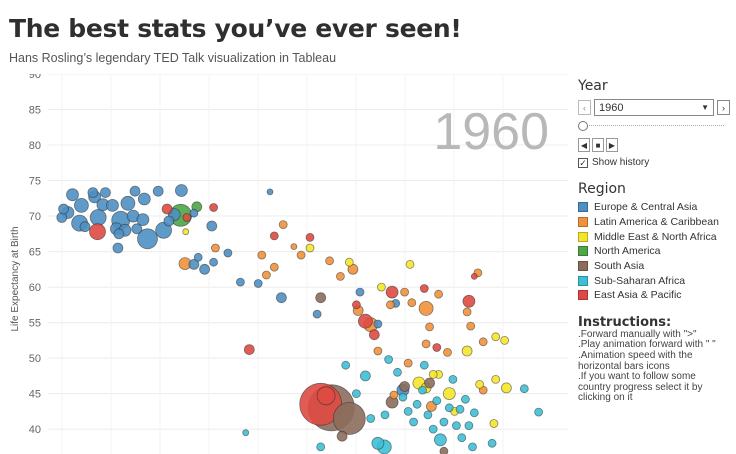 The width and height of the screenshot is (736, 454). Describe the element at coordinates (654, 236) in the screenshot. I see `legend-item-middle-east-north-africa: Middle East & North Africa` at that location.